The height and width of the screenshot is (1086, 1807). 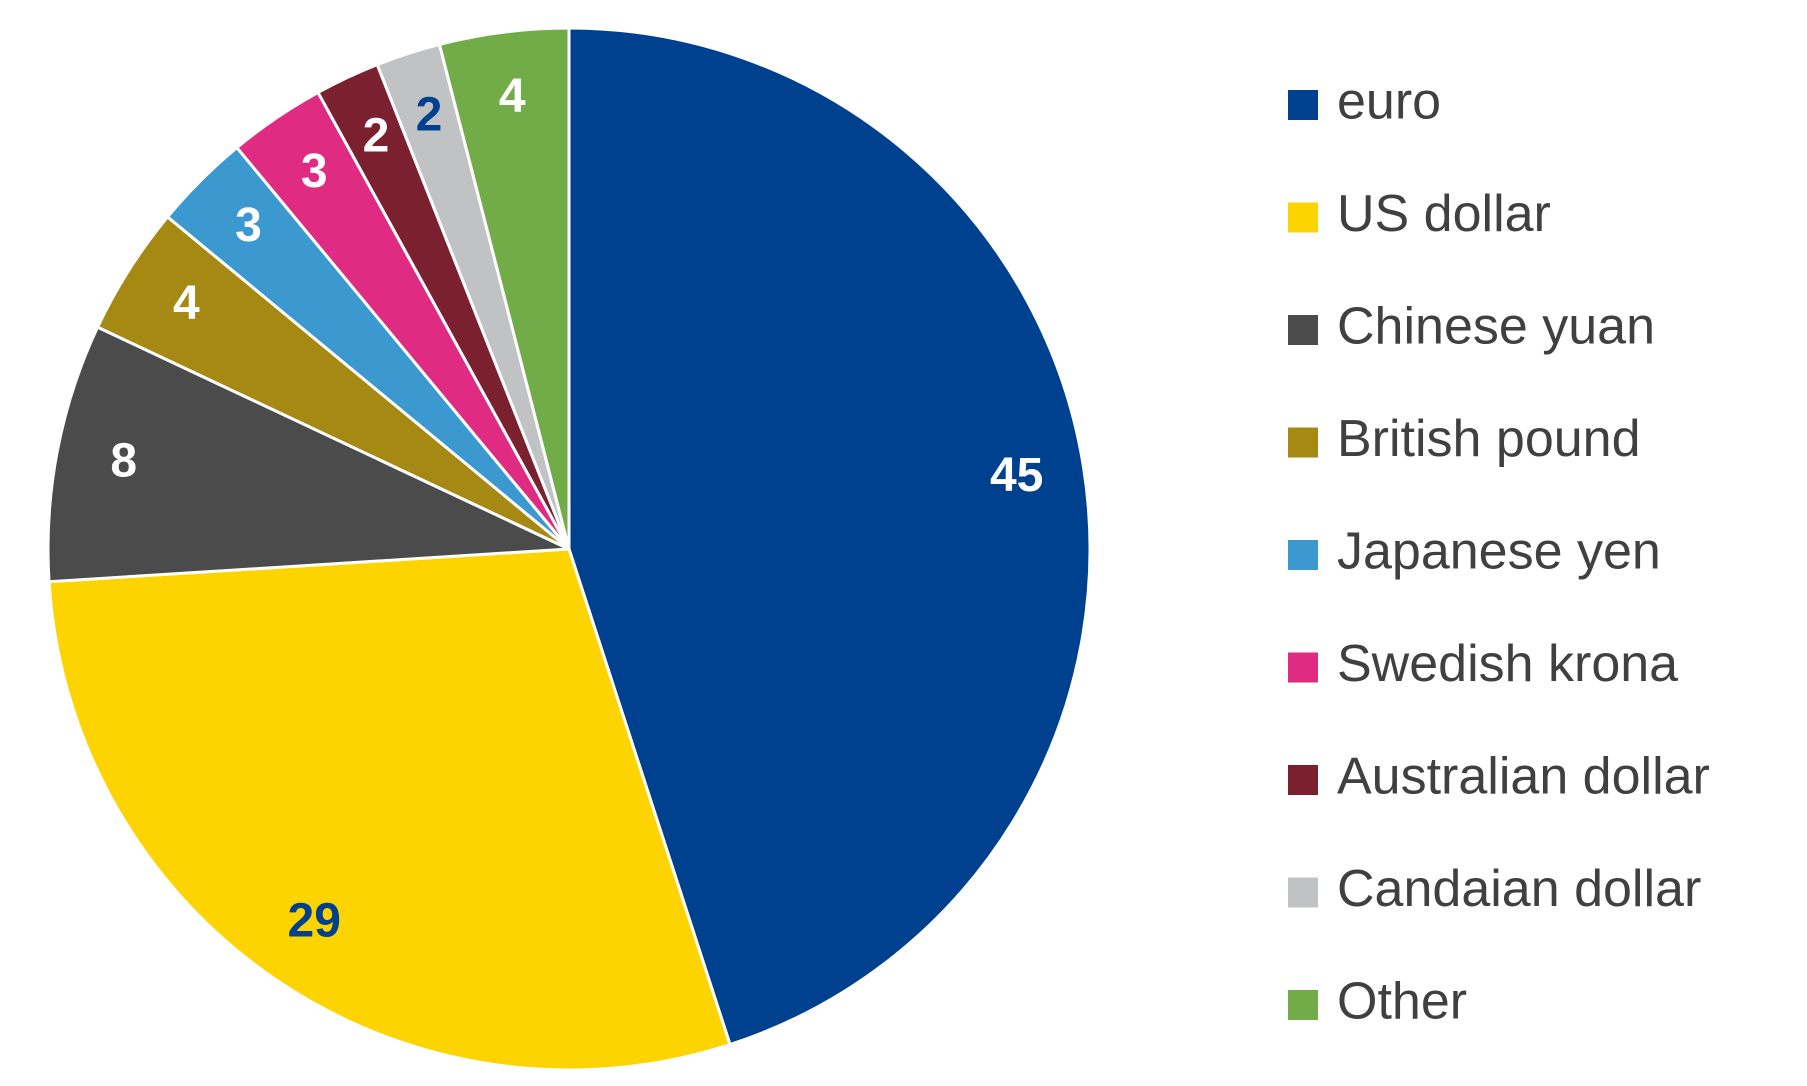 What do you see at coordinates (1489, 439) in the screenshot?
I see `legend-label: British pound` at bounding box center [1489, 439].